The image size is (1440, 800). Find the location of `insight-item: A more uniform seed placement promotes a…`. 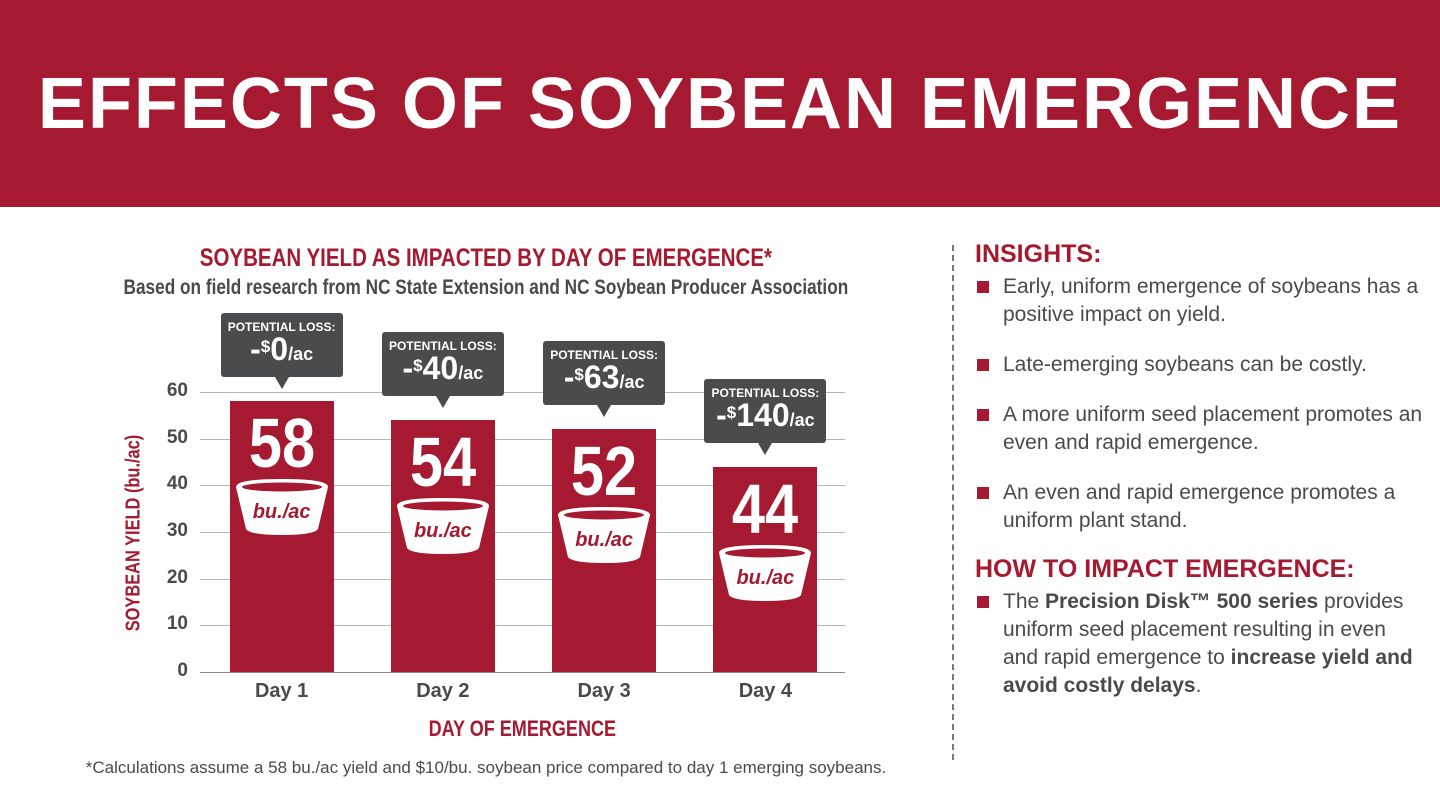

insight-item: A more uniform seed placement promotes a… is located at coordinates (1200, 429).